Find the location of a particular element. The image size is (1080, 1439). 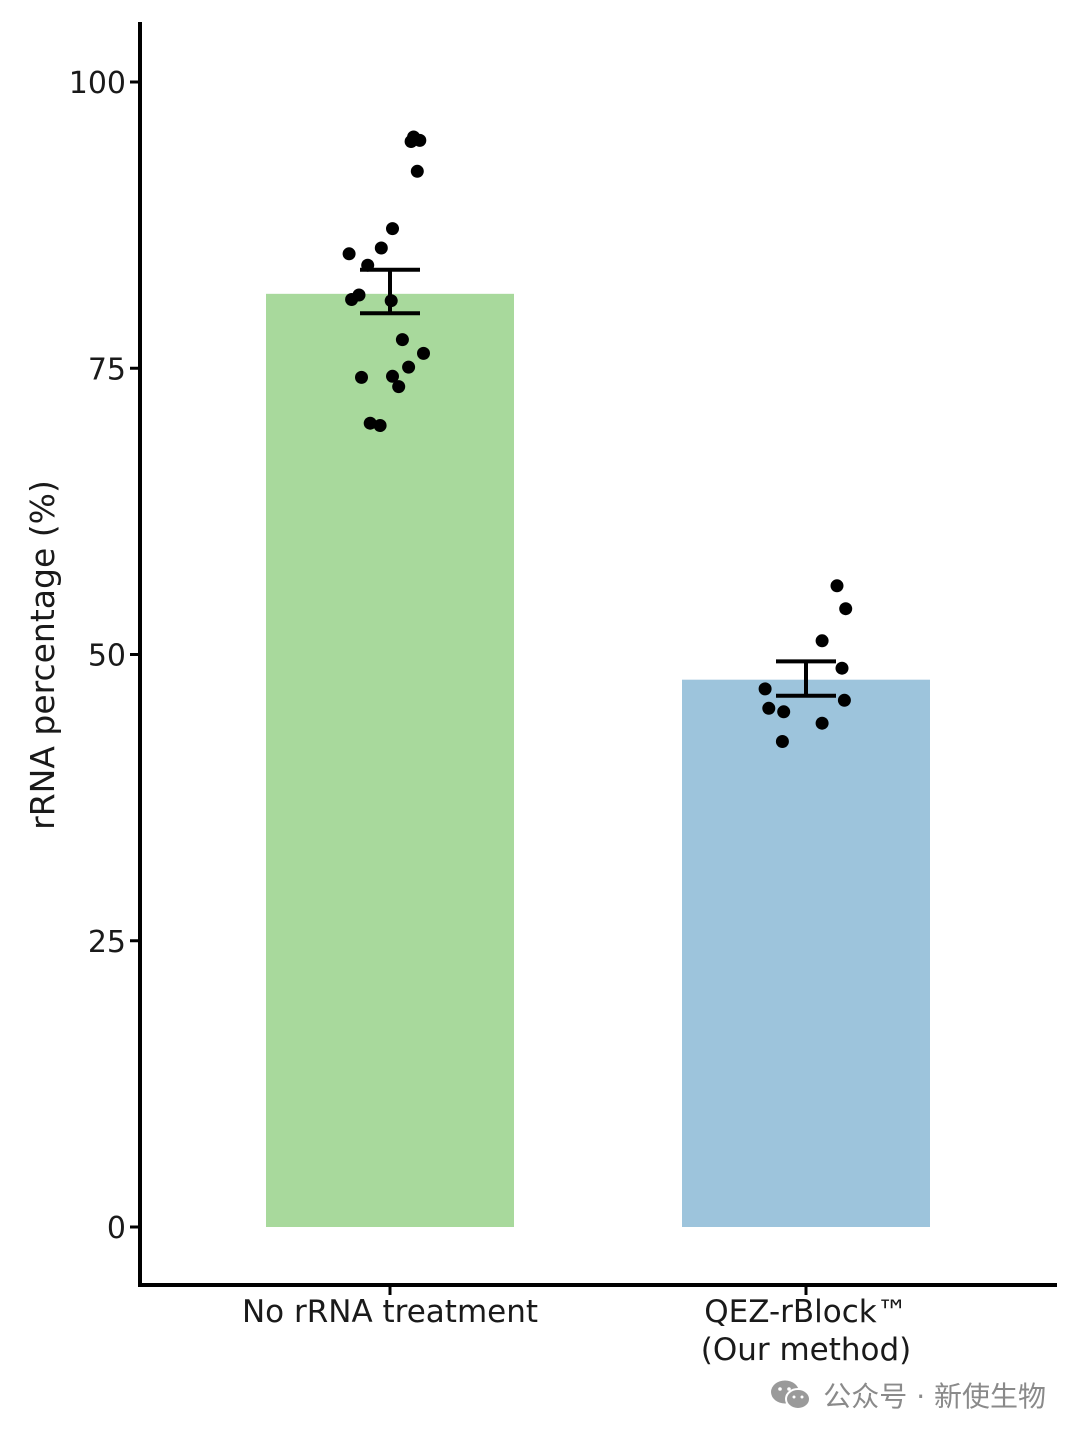

wechat-icon is located at coordinates (791, 1395).